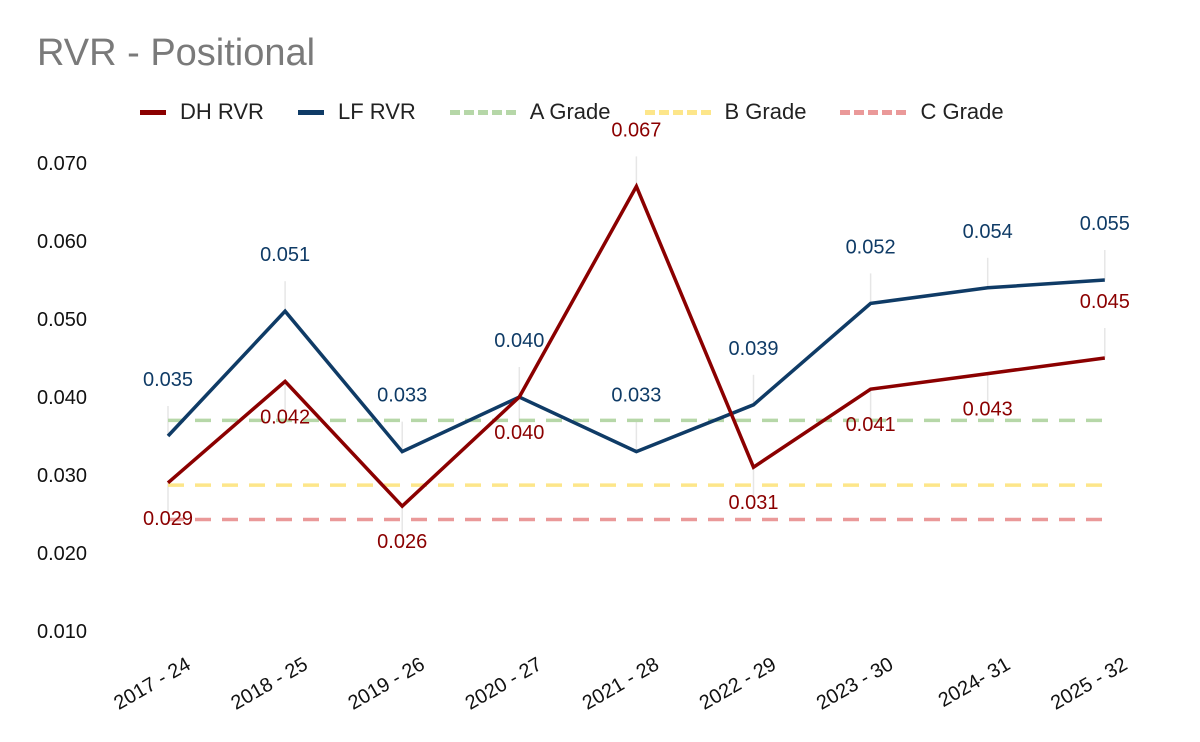 Image resolution: width=1200 pixels, height=742 pixels. I want to click on legend-swatch-b-grade, so click(677, 112).